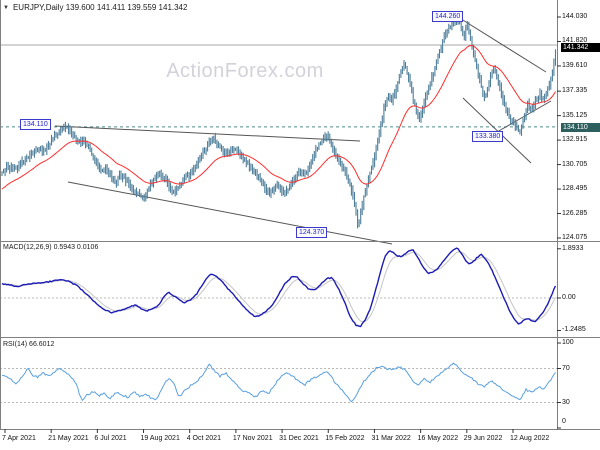  What do you see at coordinates (573, 248) in the screenshot?
I see `macd-tick-label: 1.8933` at bounding box center [573, 248].